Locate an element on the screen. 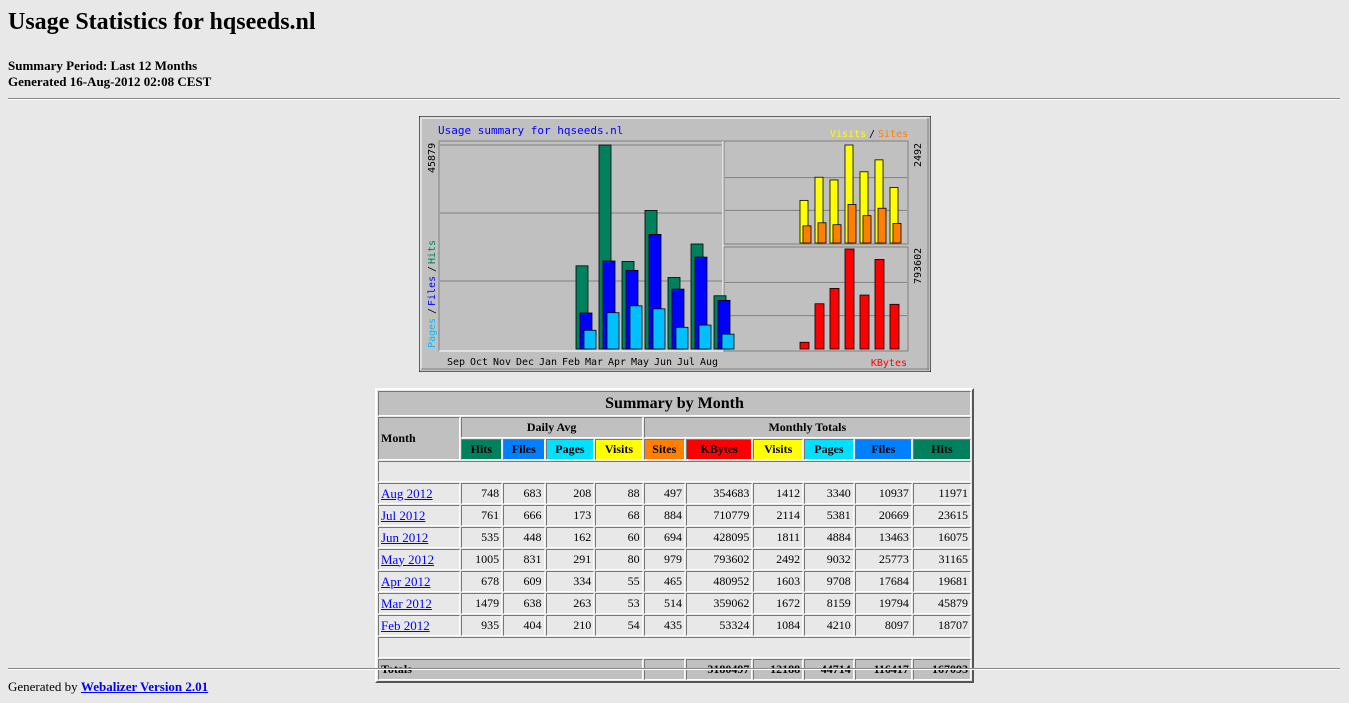 The width and height of the screenshot is (1349, 703). cell-kbytes: 710779 is located at coordinates (719, 515).